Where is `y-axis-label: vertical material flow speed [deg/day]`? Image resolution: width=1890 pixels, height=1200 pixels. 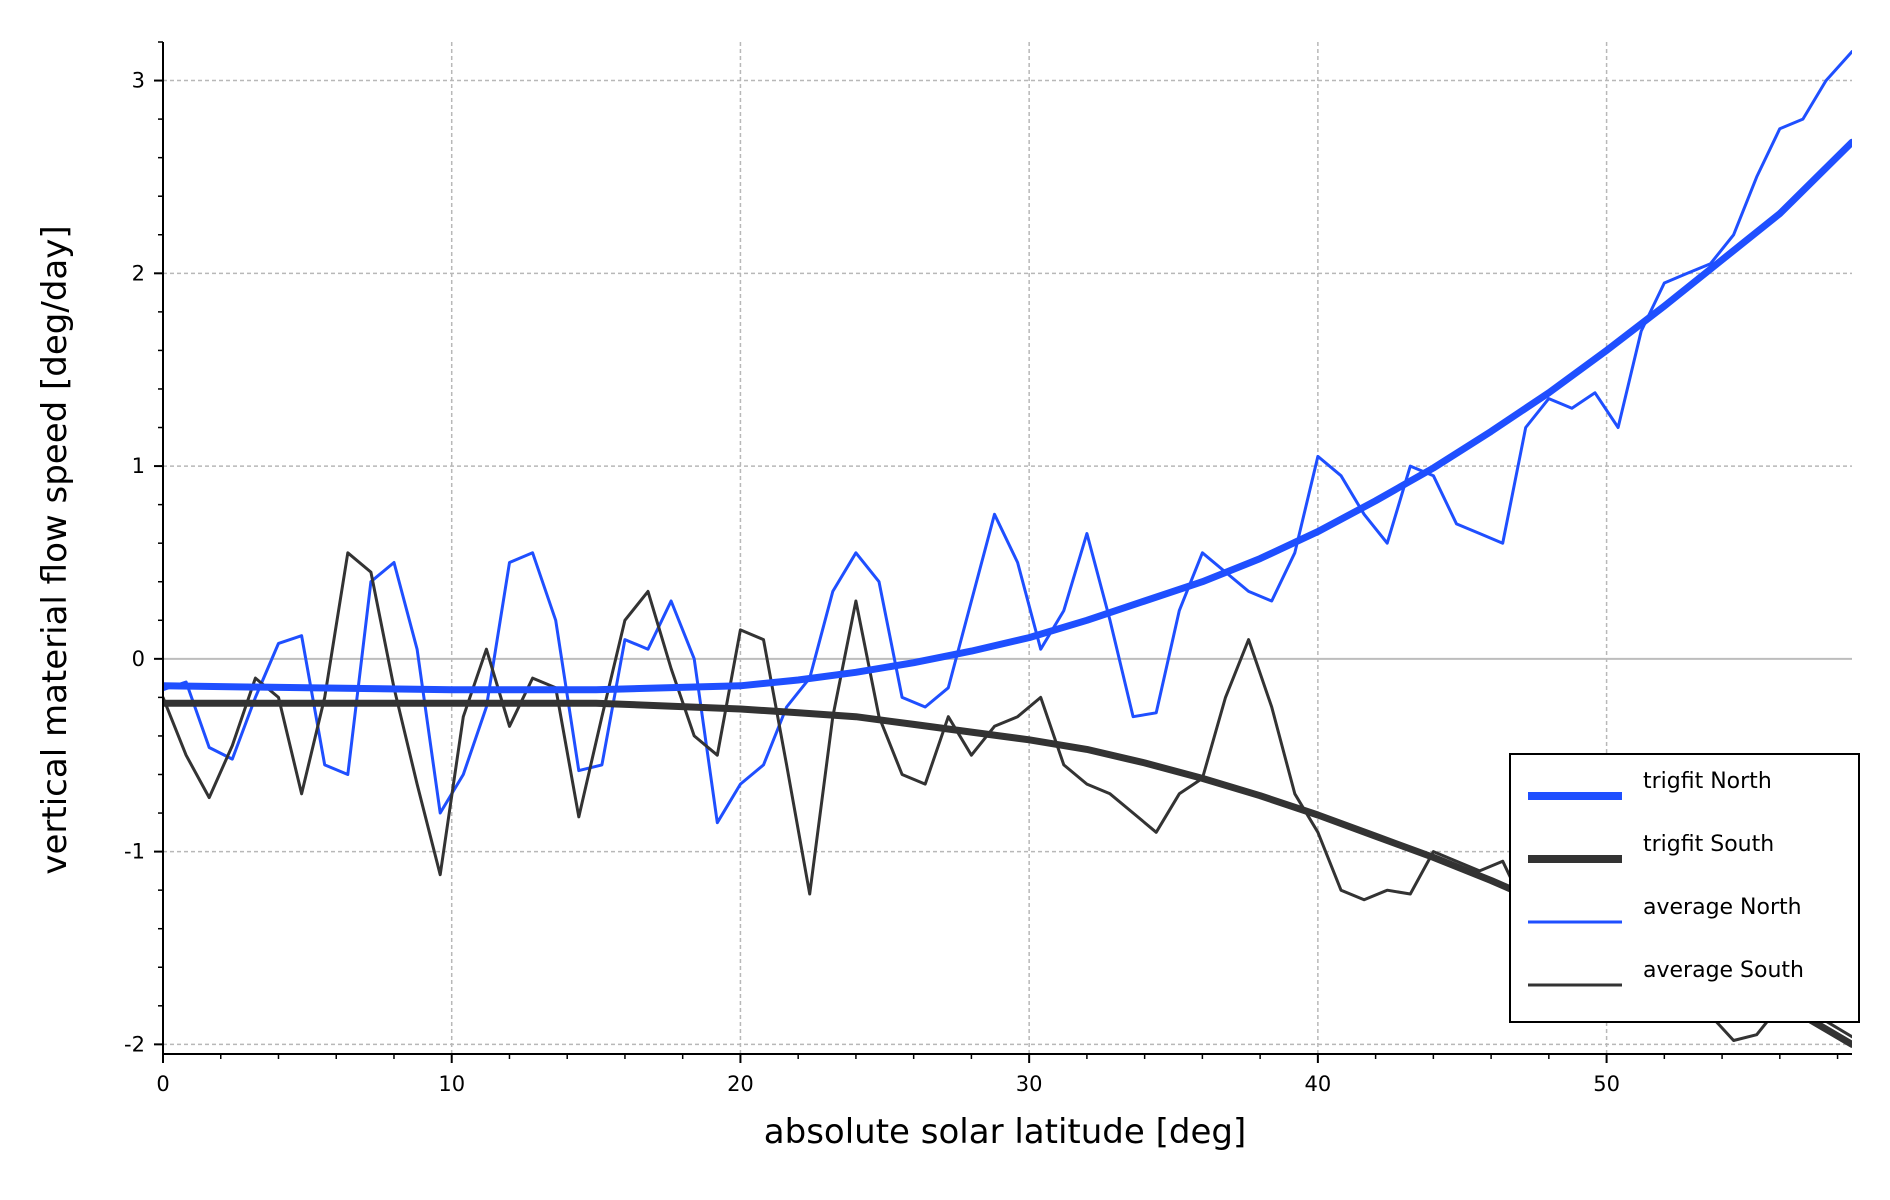 y-axis-label: vertical material flow speed [deg/day] is located at coordinates (55, 549).